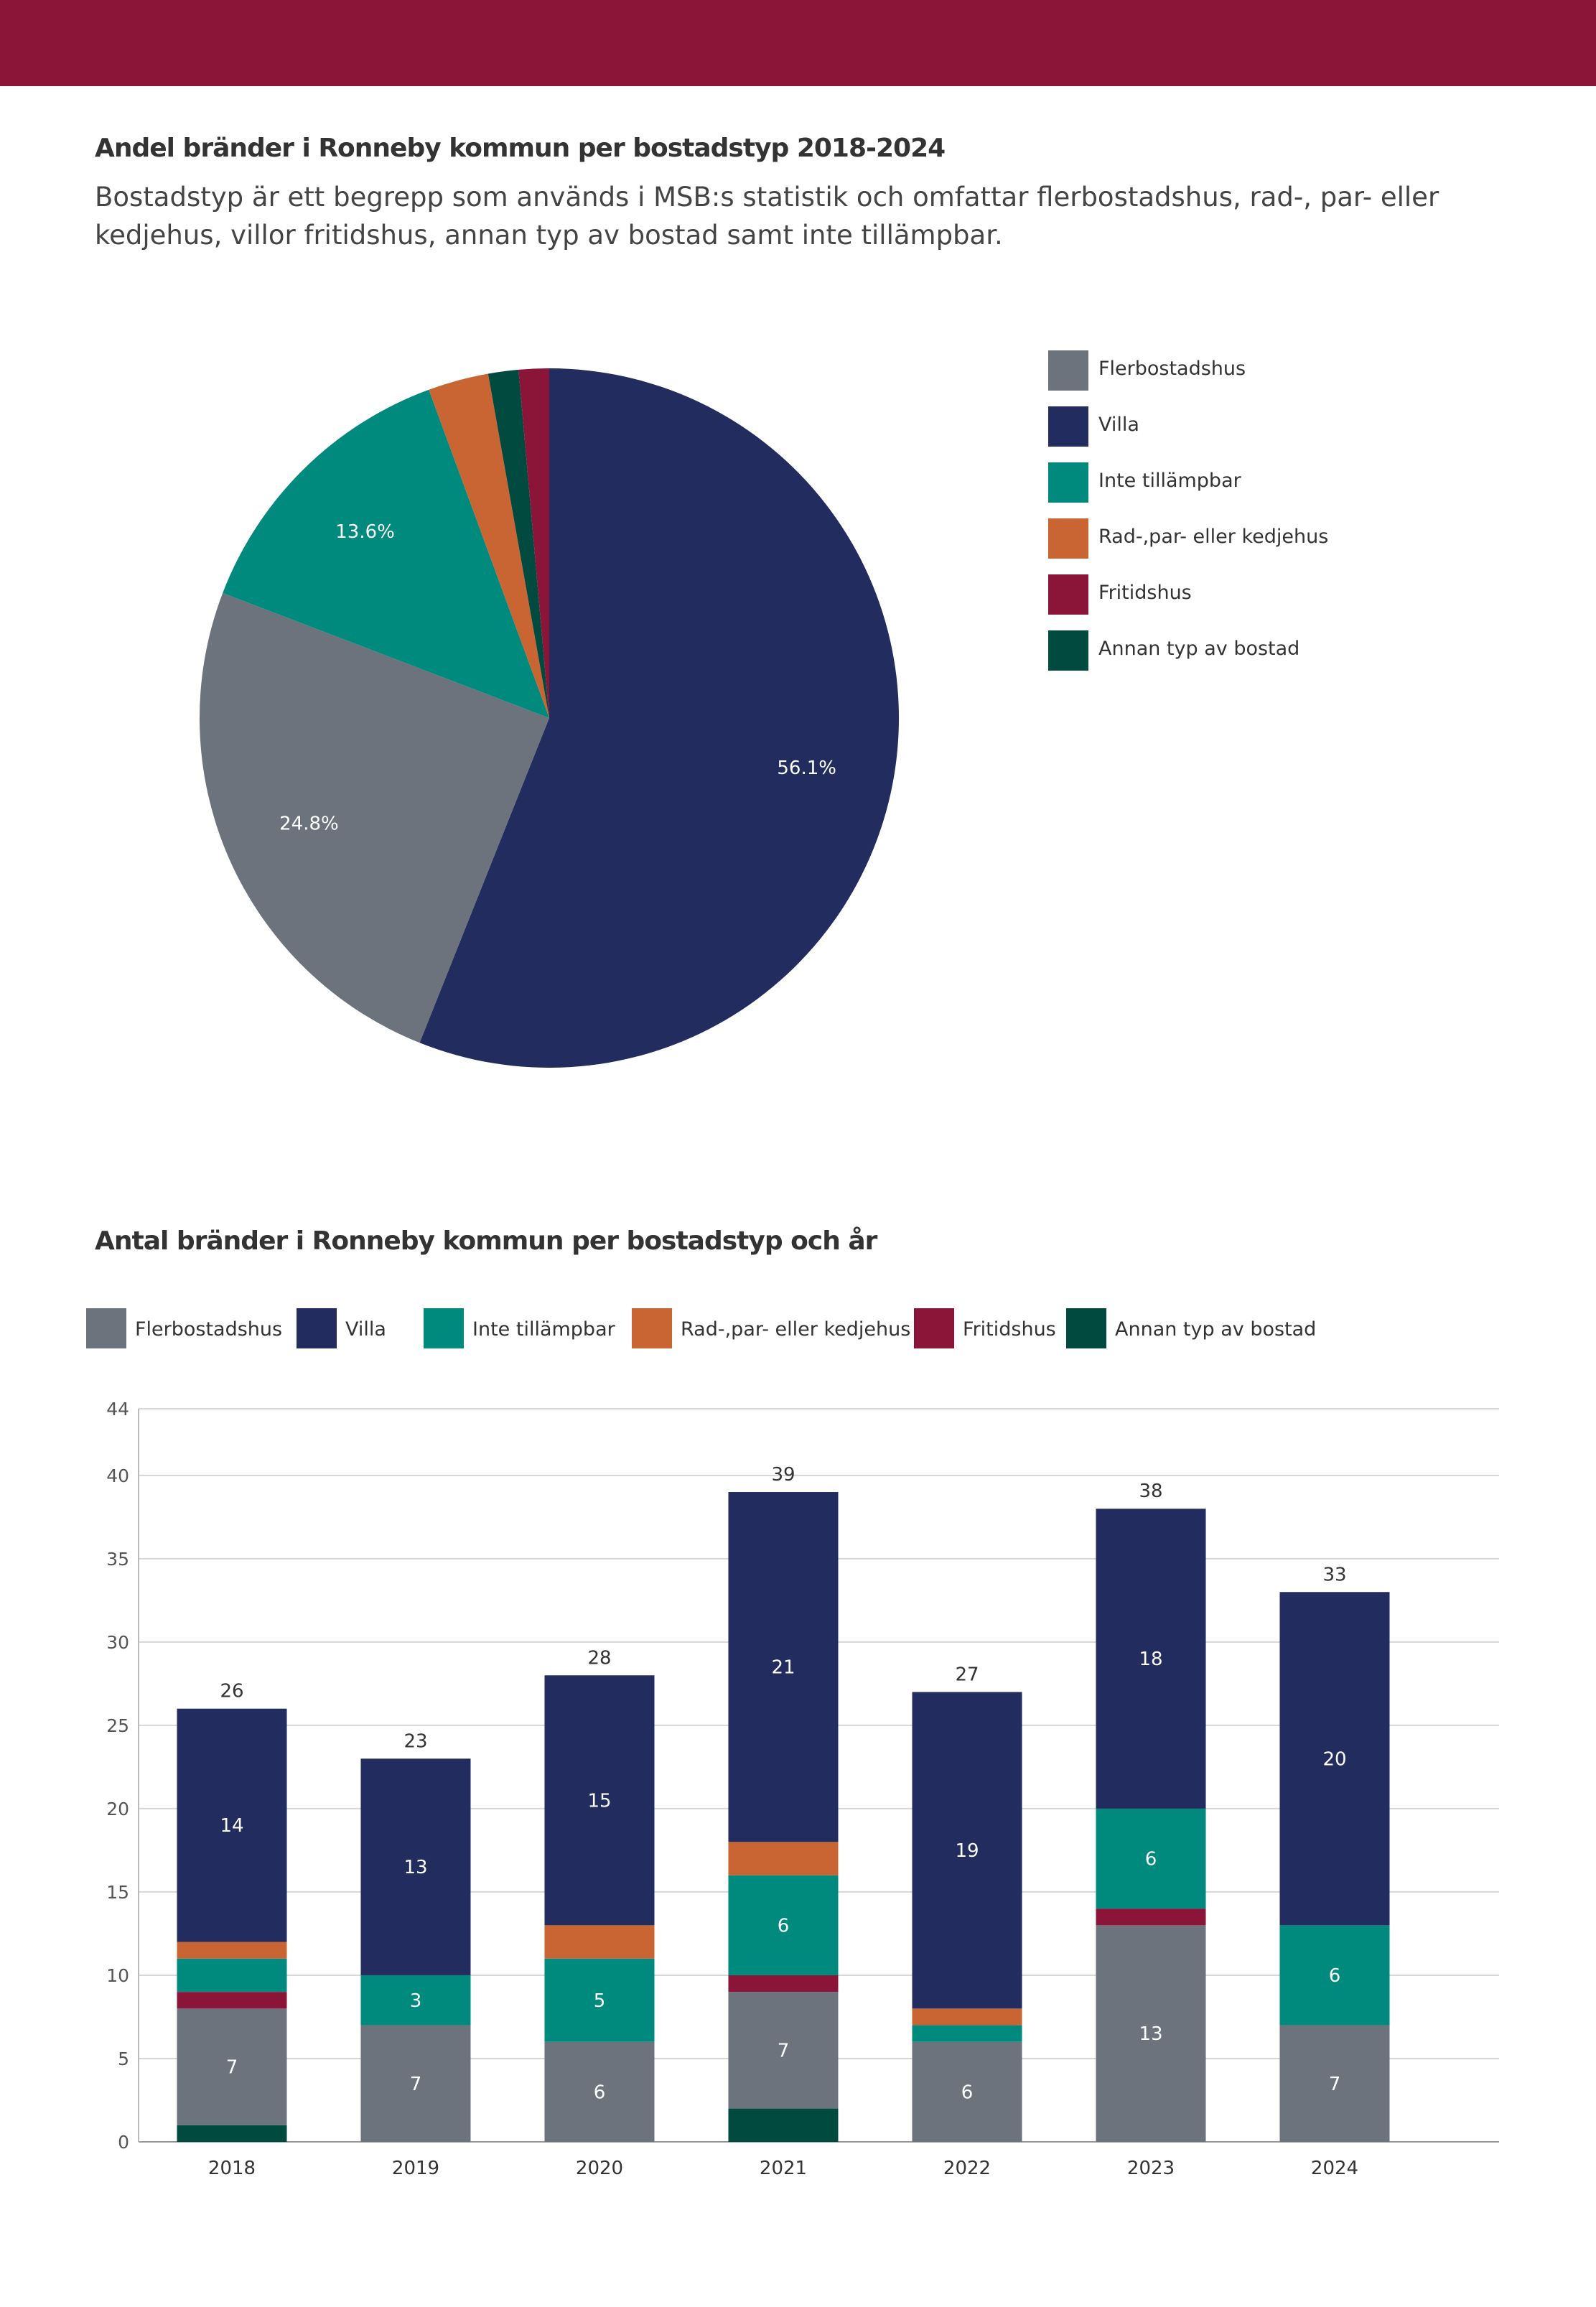 The width and height of the screenshot is (1596, 2307). What do you see at coordinates (117, 1892) in the screenshot?
I see `y-tick-label: 15` at bounding box center [117, 1892].